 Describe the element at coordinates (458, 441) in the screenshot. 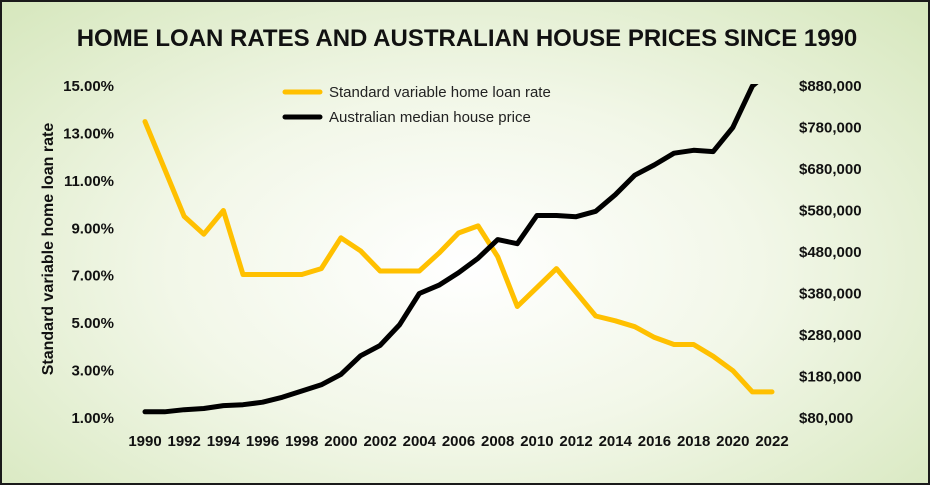

I see `x-tick-label: 2006` at that location.